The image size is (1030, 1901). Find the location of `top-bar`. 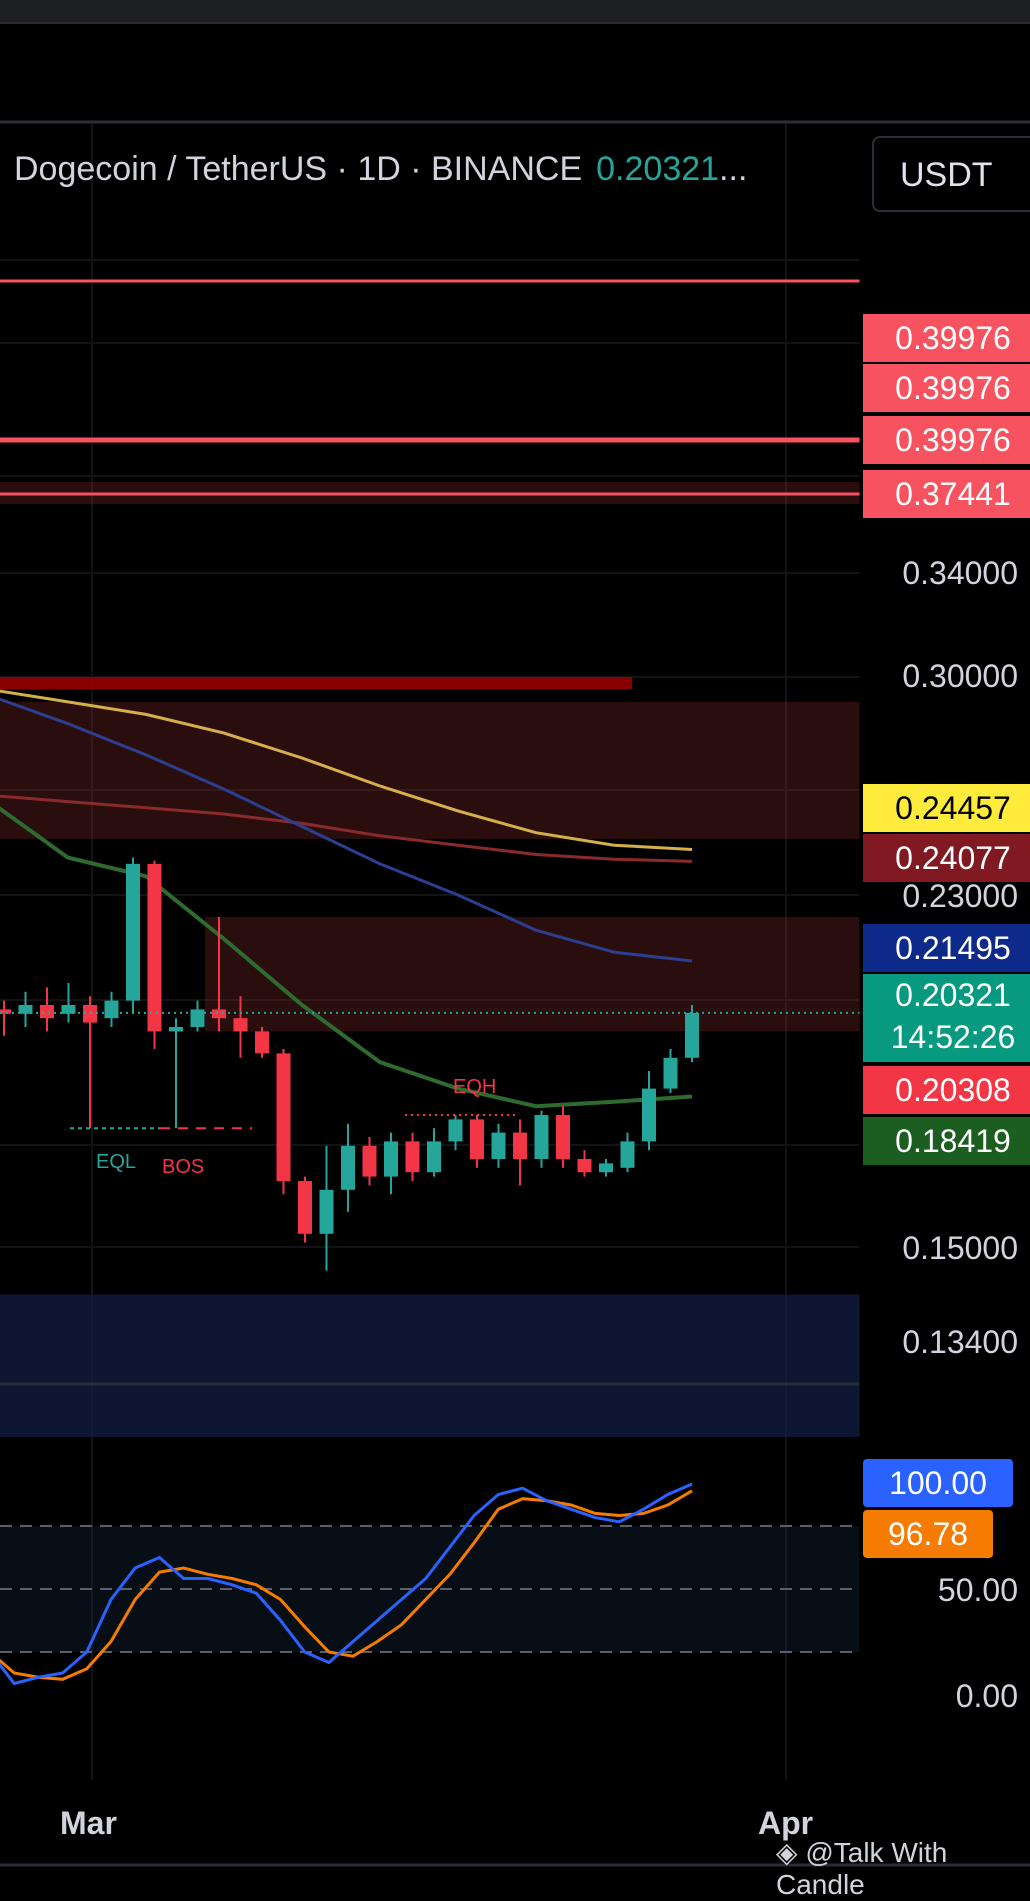

top-bar is located at coordinates (515, 12).